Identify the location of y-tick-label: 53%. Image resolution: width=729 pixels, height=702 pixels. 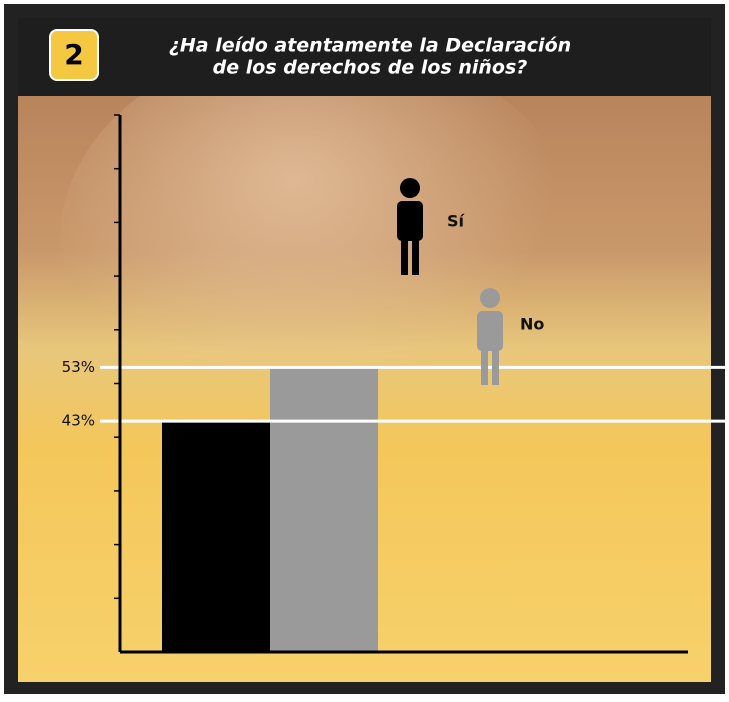
(78, 367).